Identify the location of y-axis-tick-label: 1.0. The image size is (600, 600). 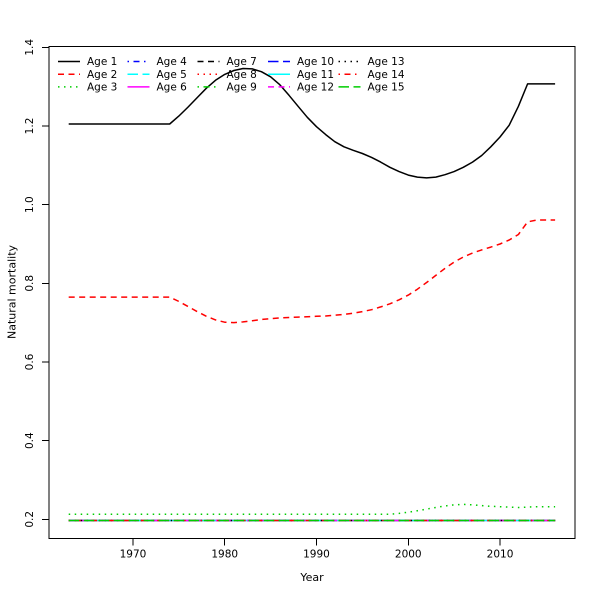
(30, 204).